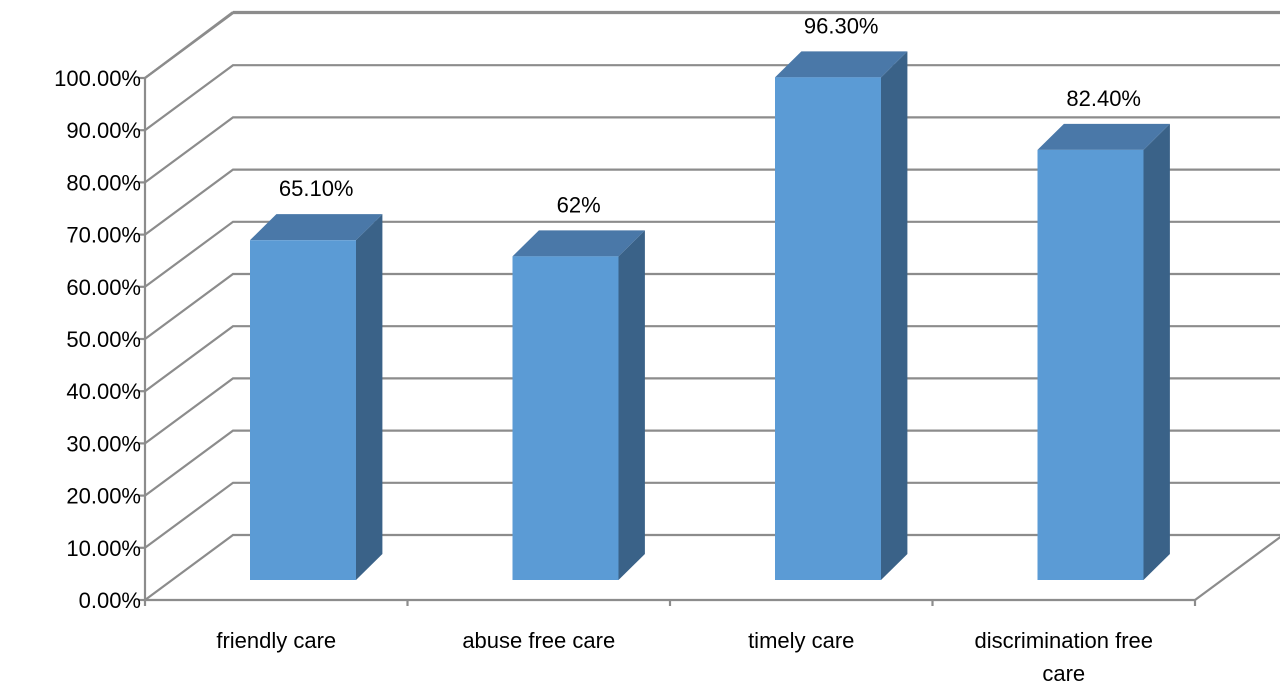 The width and height of the screenshot is (1280, 685). Describe the element at coordinates (103, 287) in the screenshot. I see `y-tick-label: 60.00%` at that location.